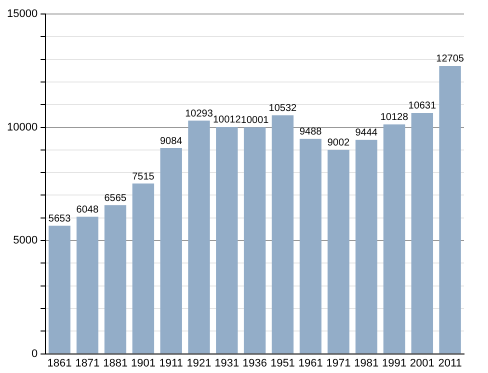 This screenshot has height=373, width=488. What do you see at coordinates (450, 59) in the screenshot?
I see `data-label: 12705` at bounding box center [450, 59].